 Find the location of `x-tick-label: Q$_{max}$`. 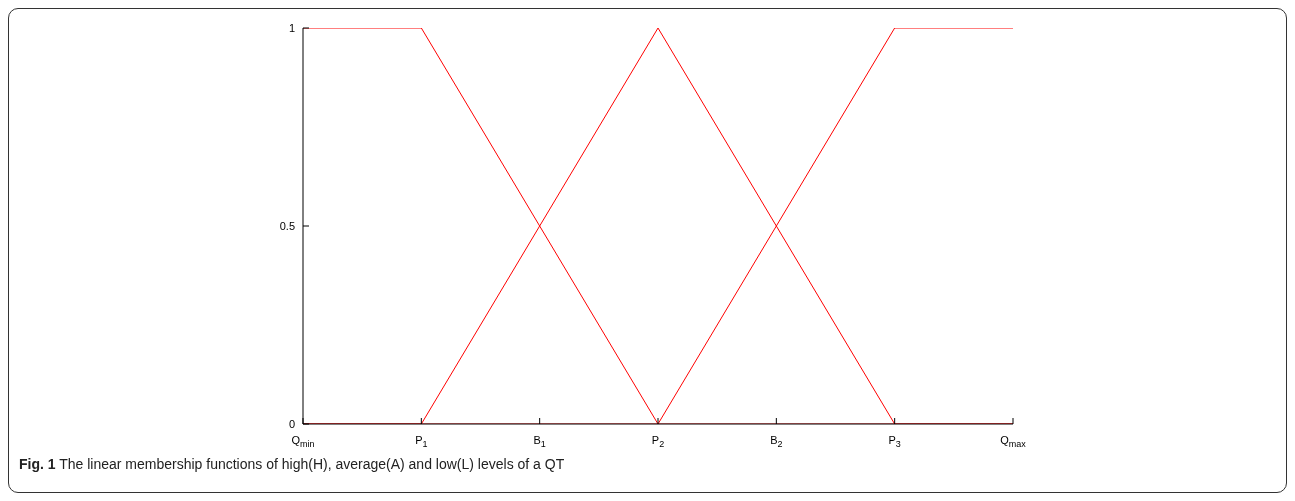

x-tick-label: Q$_{max}$ is located at coordinates (1013, 441).